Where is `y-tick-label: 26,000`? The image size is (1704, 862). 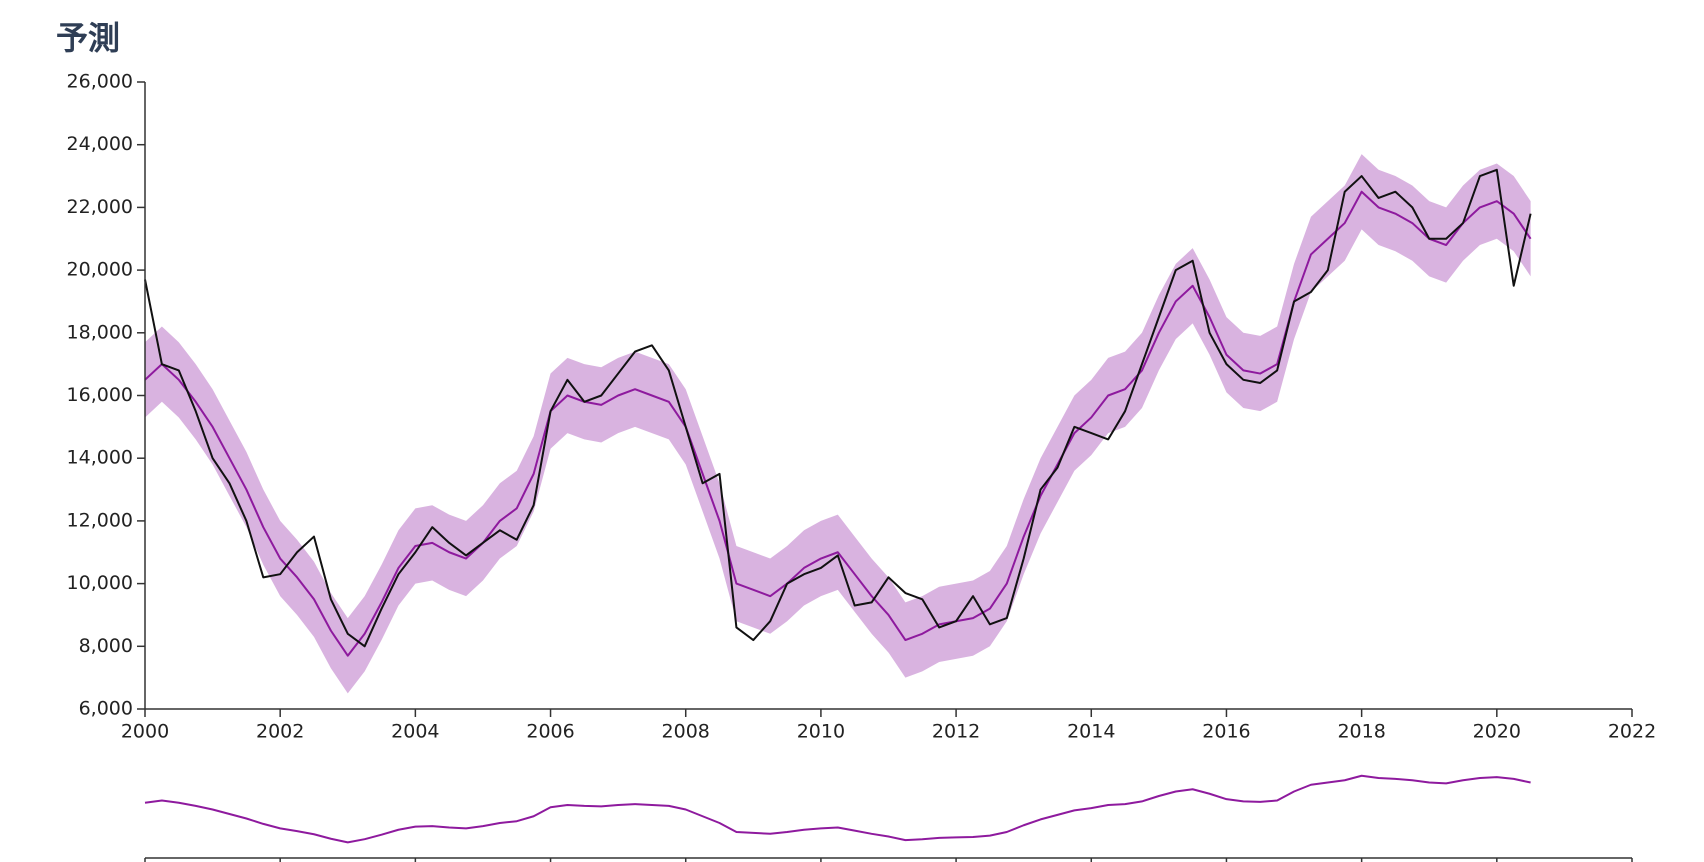 y-tick-label: 26,000 is located at coordinates (100, 82).